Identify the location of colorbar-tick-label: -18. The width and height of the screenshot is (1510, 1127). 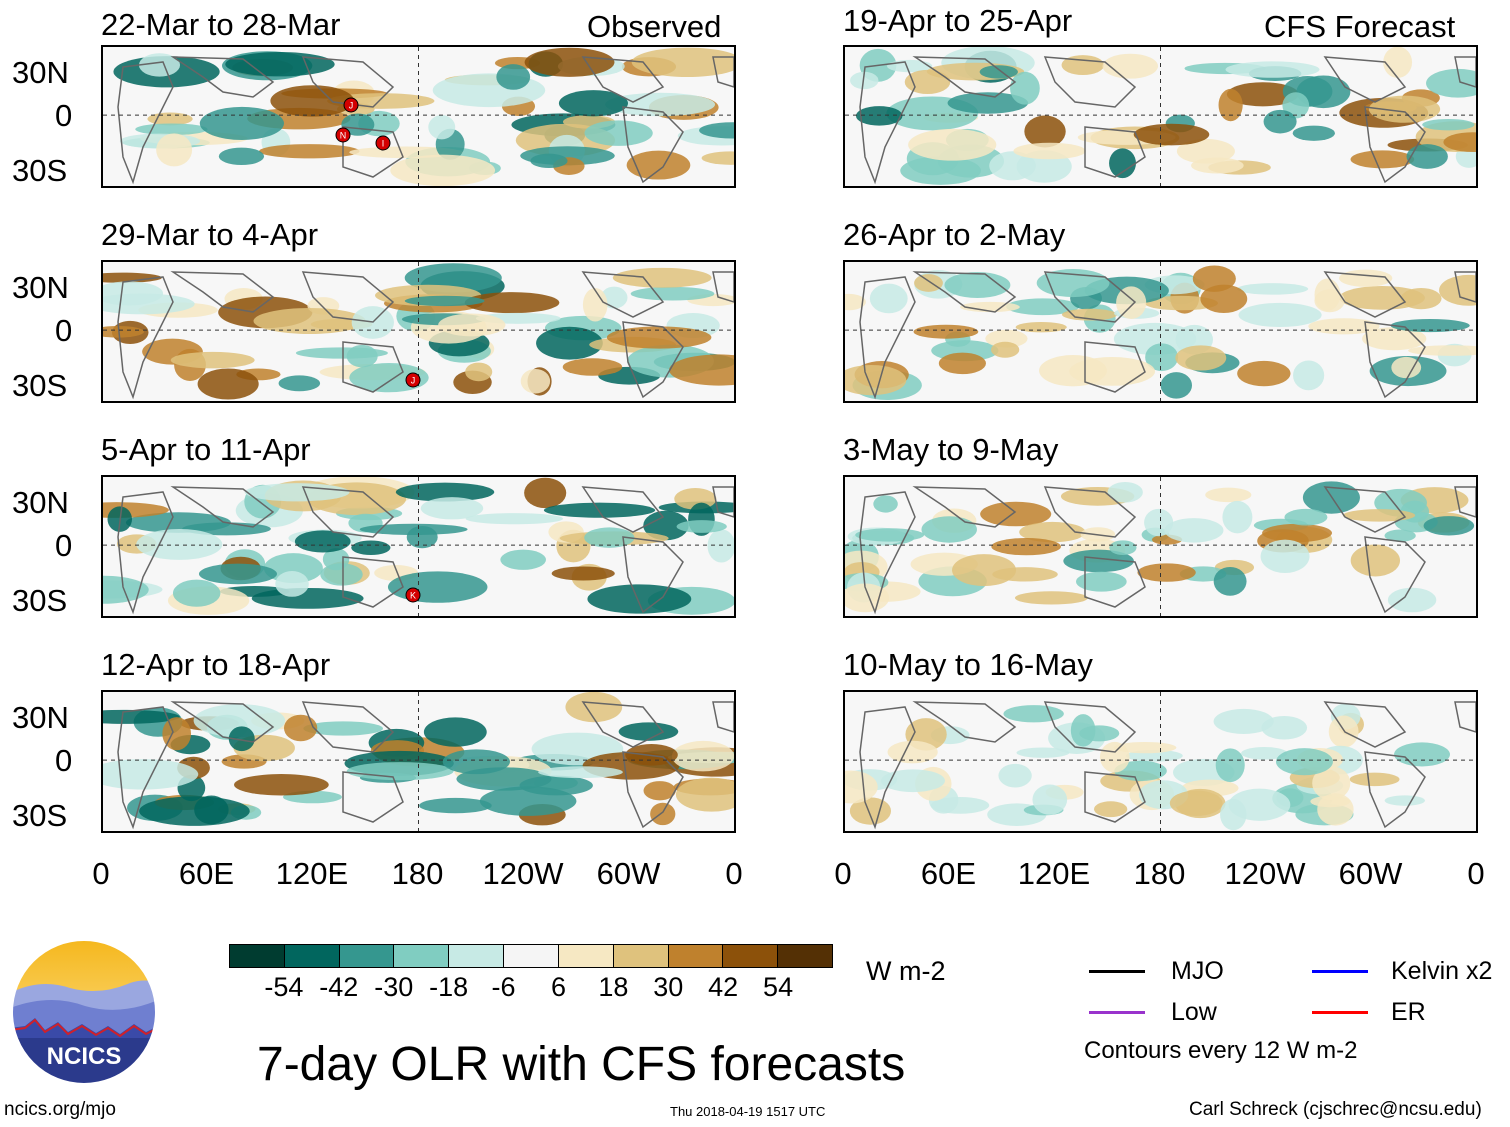
(449, 987).